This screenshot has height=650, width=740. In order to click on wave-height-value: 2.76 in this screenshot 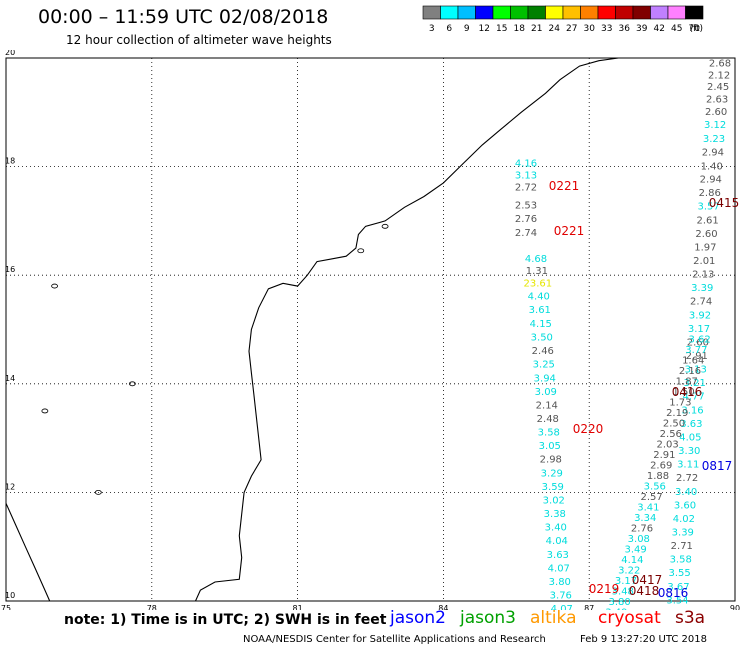, I will do `click(526, 219)`.